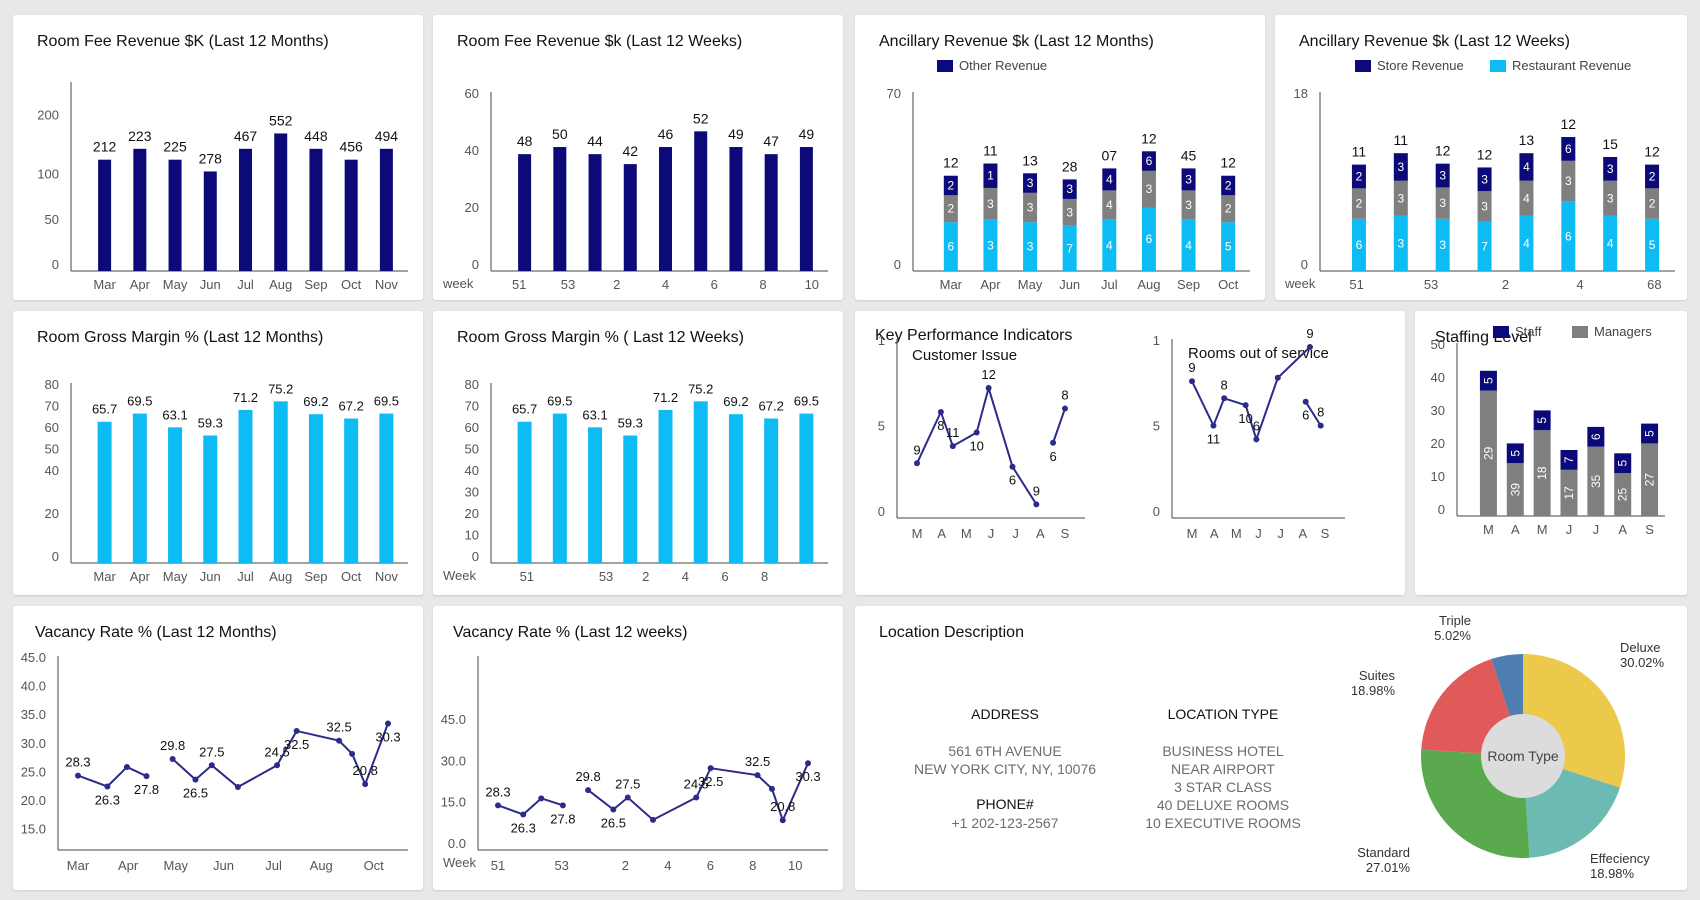  Describe the element at coordinates (183, 41) in the screenshot. I see `chart-title: Room Fee Revenue $K (Last 12 Months)` at that location.